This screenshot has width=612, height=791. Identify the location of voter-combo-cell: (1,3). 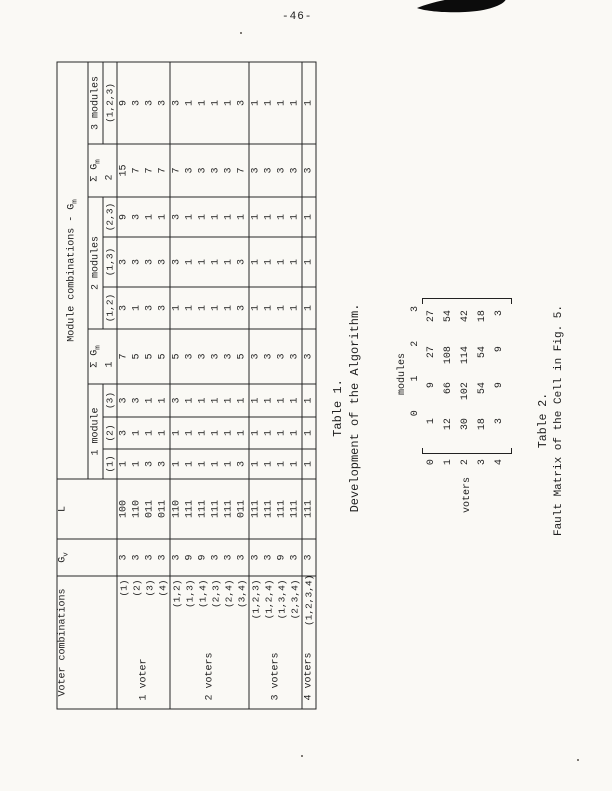
(190, 602).